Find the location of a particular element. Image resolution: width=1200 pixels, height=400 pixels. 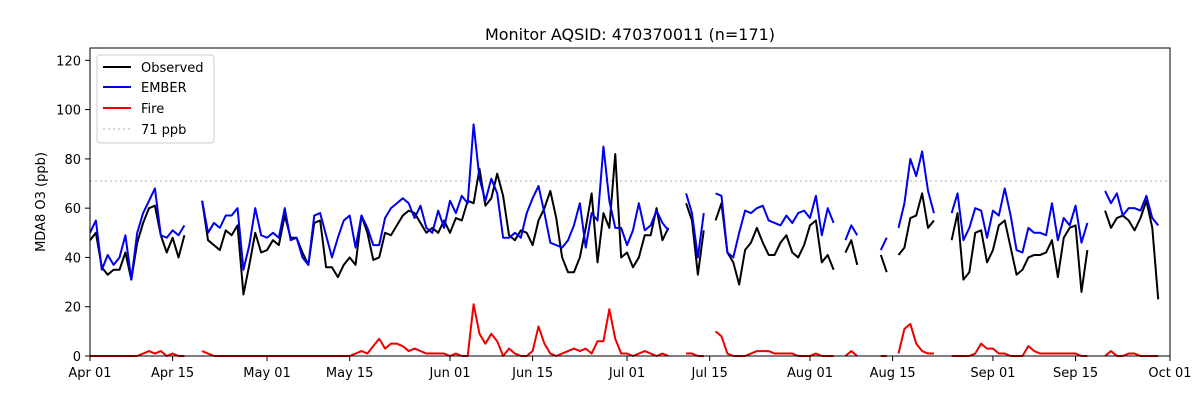

x-tick-label: Oct 01 is located at coordinates (1169, 373).